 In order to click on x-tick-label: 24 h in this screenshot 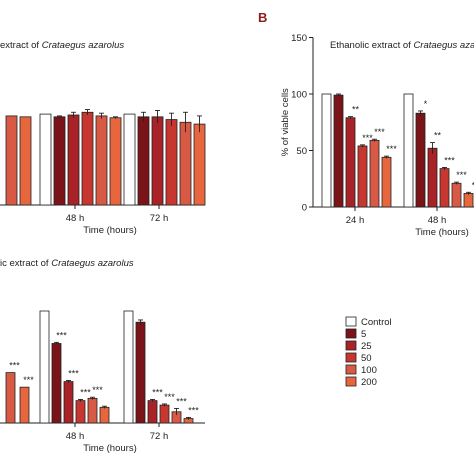, I will do `click(355, 220)`.